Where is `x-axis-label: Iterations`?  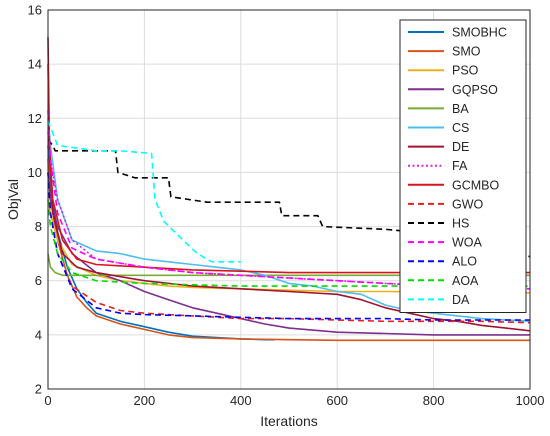
x-axis-label: Iterations is located at coordinates (289, 421).